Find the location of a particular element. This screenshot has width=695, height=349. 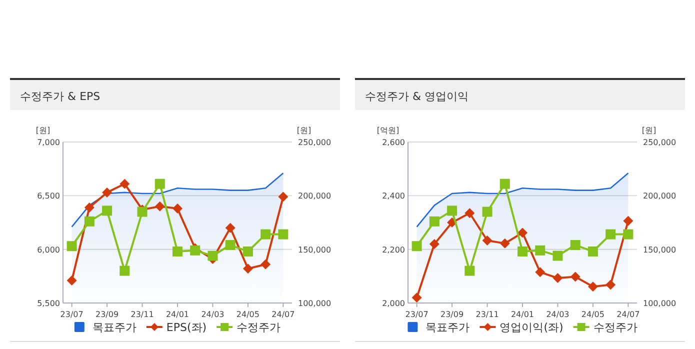

legend-label: EPS(좌) is located at coordinates (186, 327).